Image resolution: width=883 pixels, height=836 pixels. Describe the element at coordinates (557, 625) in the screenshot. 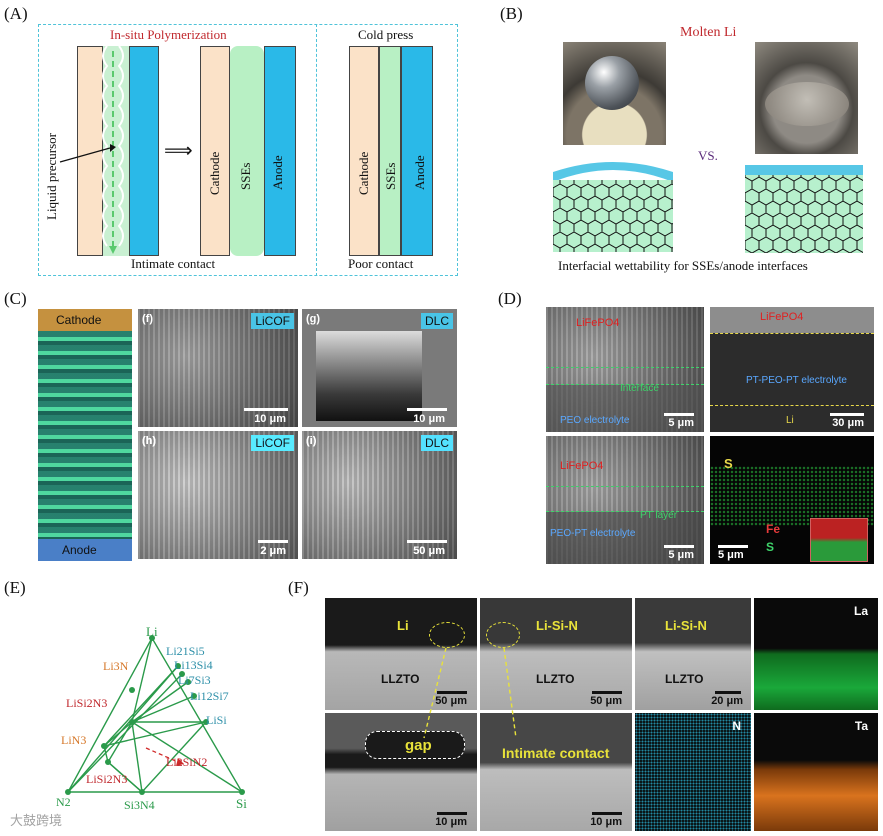

I see `lisin-label-1: Li-Si-N` at that location.